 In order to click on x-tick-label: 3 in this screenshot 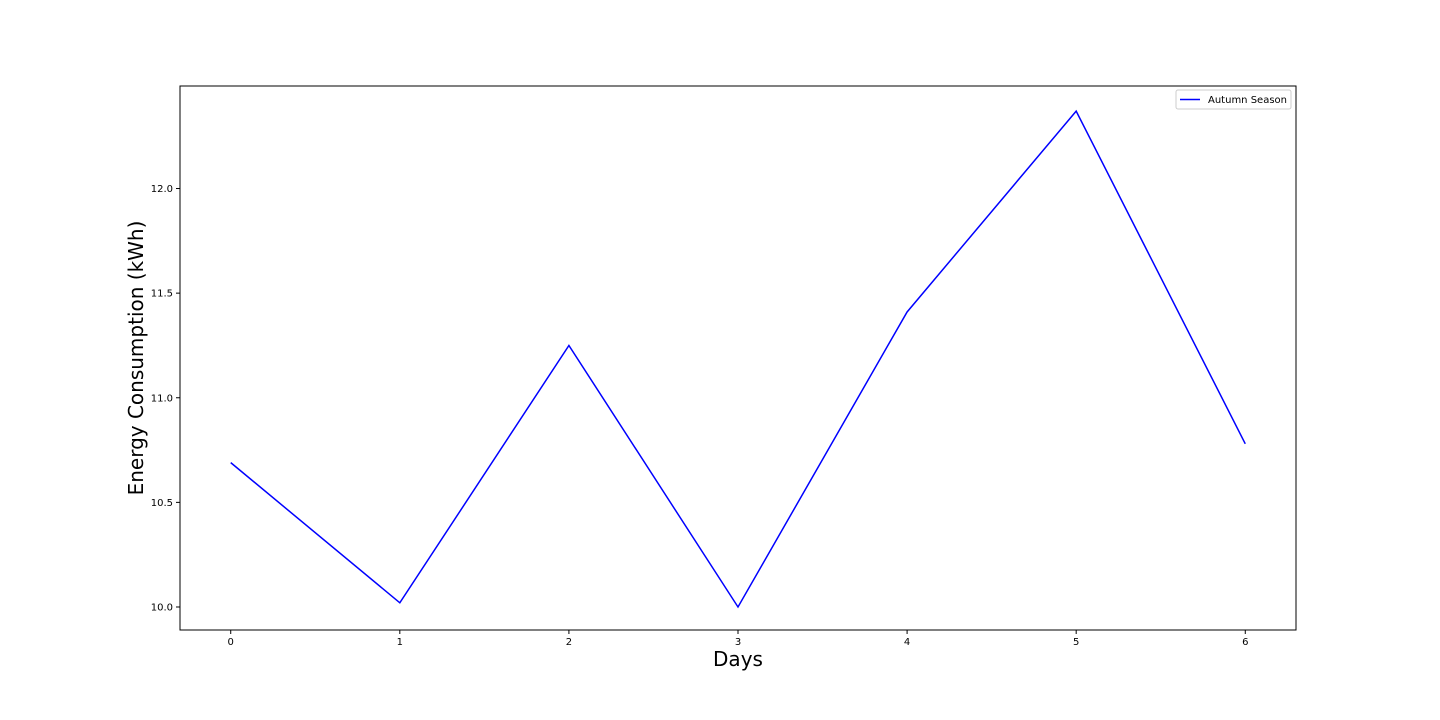, I will do `click(738, 642)`.